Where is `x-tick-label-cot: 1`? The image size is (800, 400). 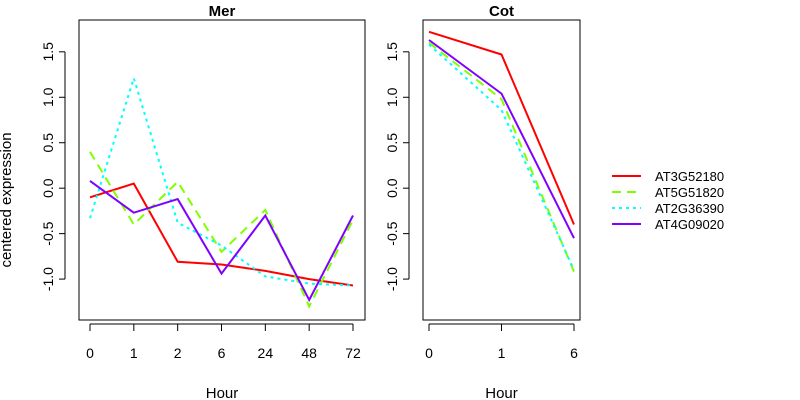 x-tick-label-cot: 1 is located at coordinates (502, 353).